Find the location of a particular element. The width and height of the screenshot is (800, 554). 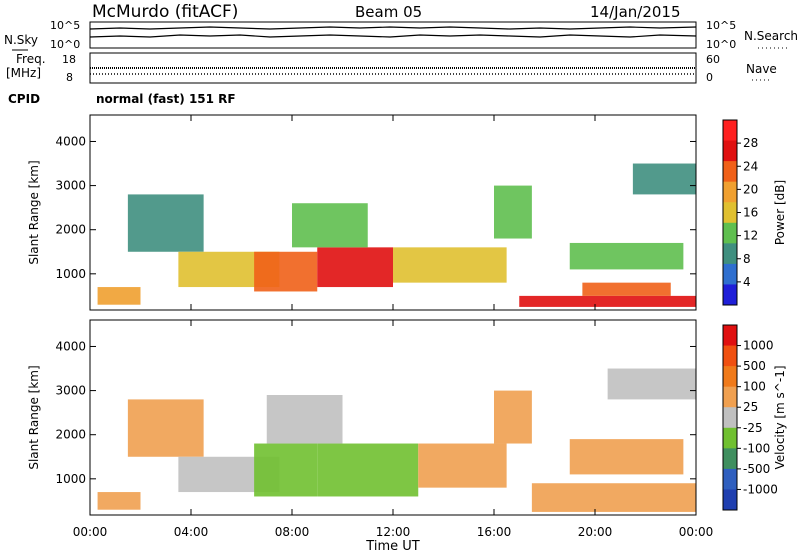

nsky-tick-low: 10^0 is located at coordinates (65, 44).